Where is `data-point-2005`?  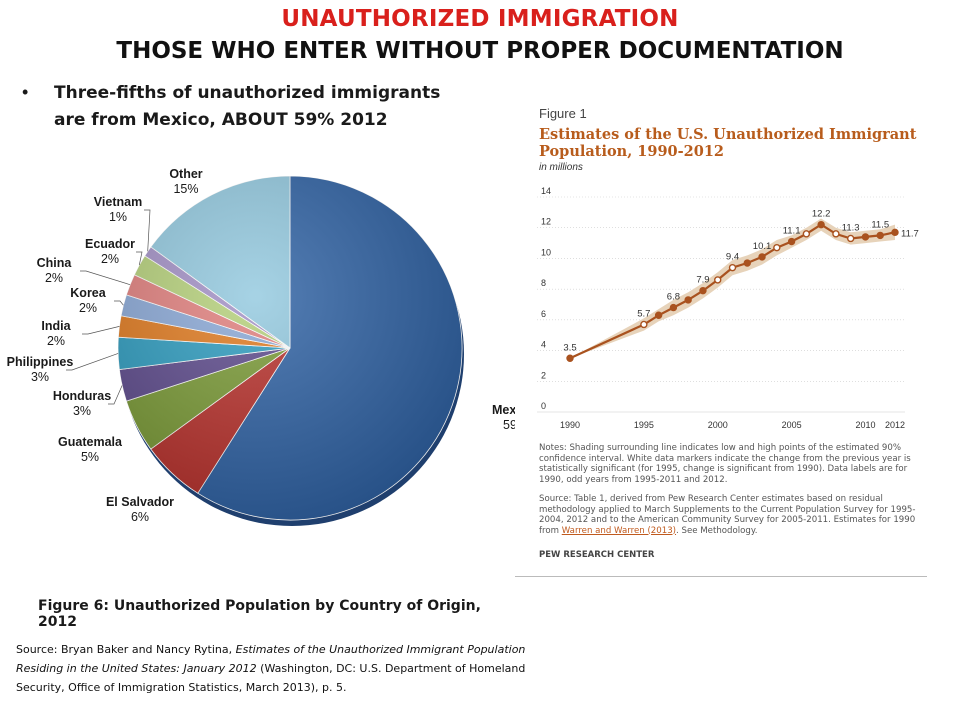 data-point-2005 is located at coordinates (791, 241).